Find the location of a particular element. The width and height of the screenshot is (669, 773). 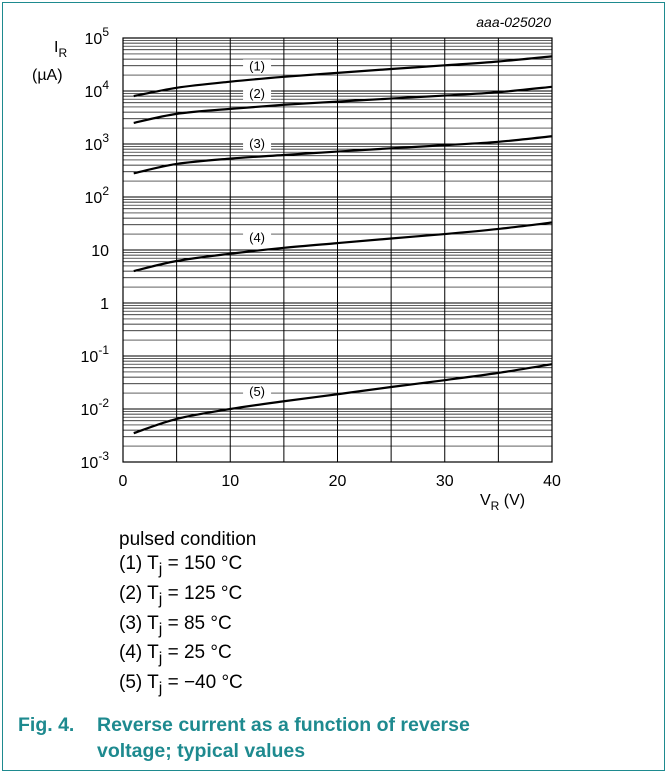

condition-line-5: (5) Tj = −40 °C is located at coordinates (181, 684).